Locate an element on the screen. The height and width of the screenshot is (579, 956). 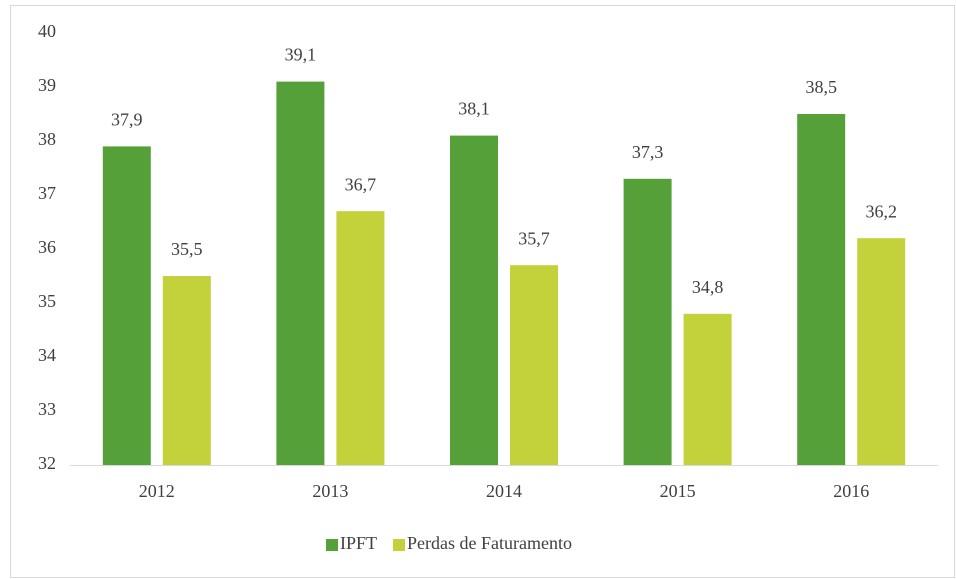
y-tick-label: 37 is located at coordinates (47, 193).